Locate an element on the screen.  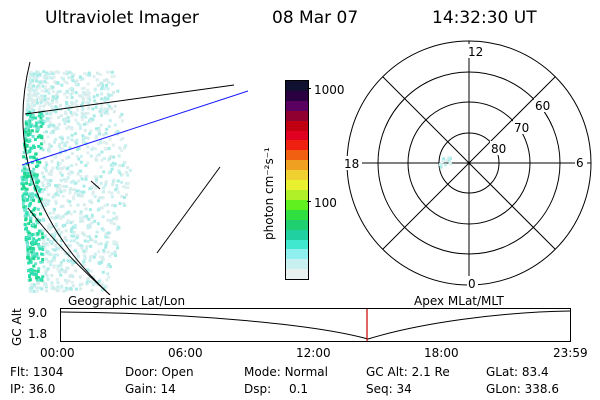
aurora-emission-pixels is located at coordinates (76, 181).